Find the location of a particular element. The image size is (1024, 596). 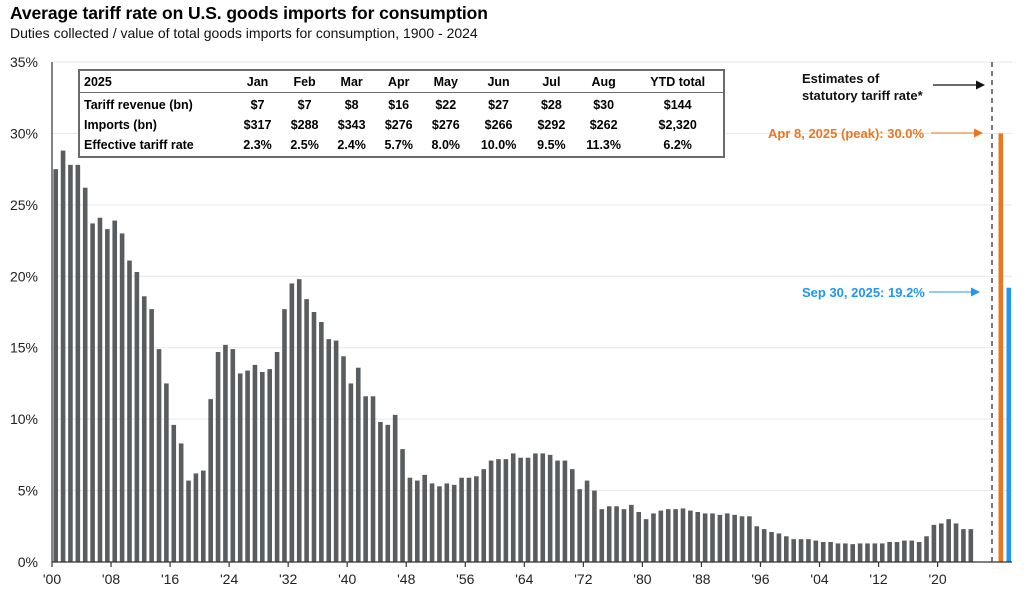

x-tick-label: '64 is located at coordinates (524, 579).